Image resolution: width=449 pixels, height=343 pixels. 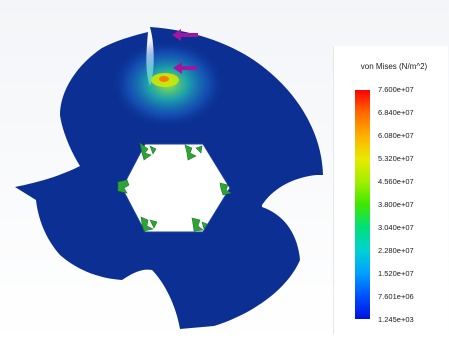 I want to click on legend-title: von Mises (N/m^2), so click(x=394, y=66).